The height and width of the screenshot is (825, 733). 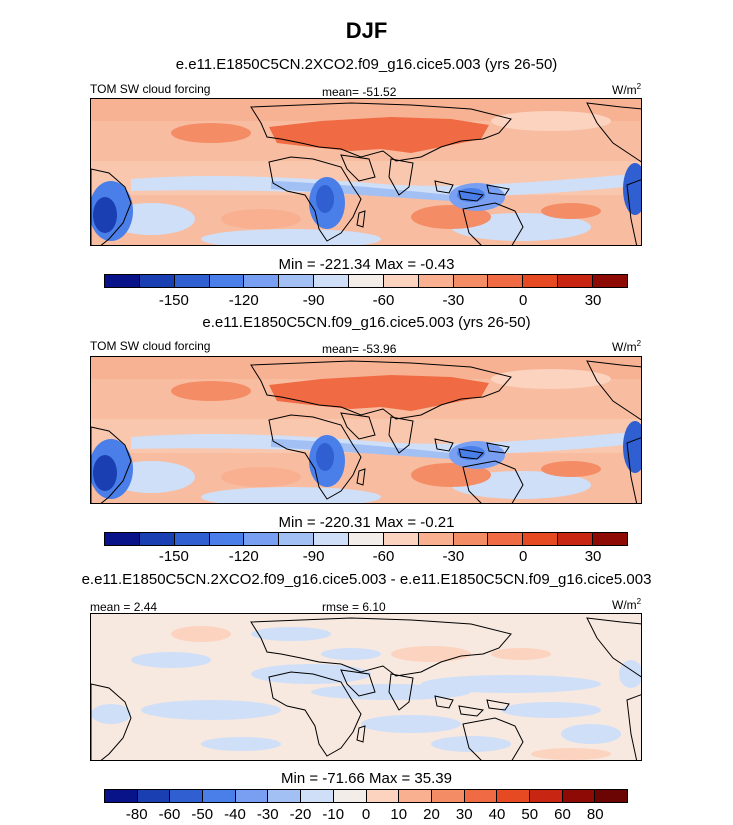 I want to click on colorbar-tick-label: -80, so click(x=136, y=814).